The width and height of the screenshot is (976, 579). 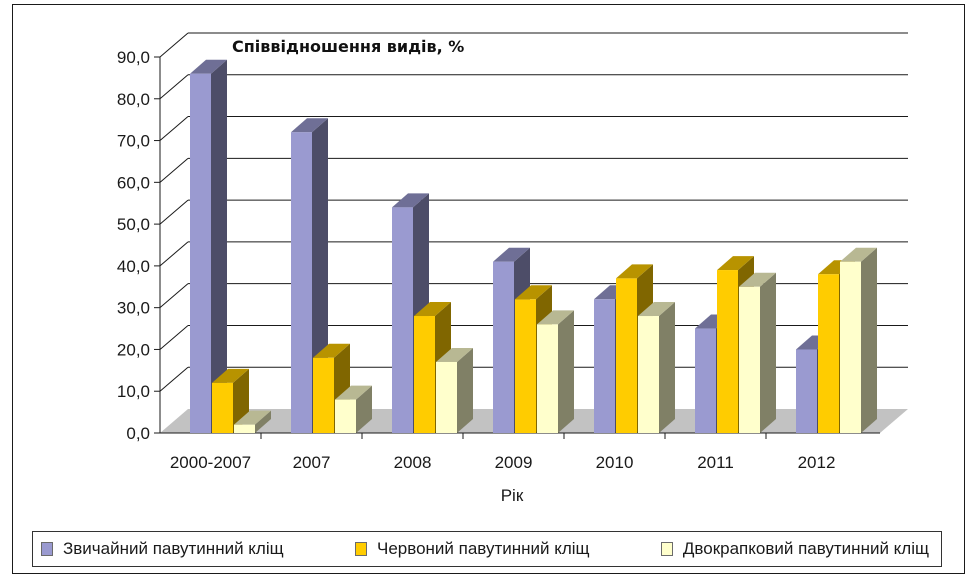 What do you see at coordinates (312, 462) in the screenshot?
I see `x-tick-label: 2007` at bounding box center [312, 462].